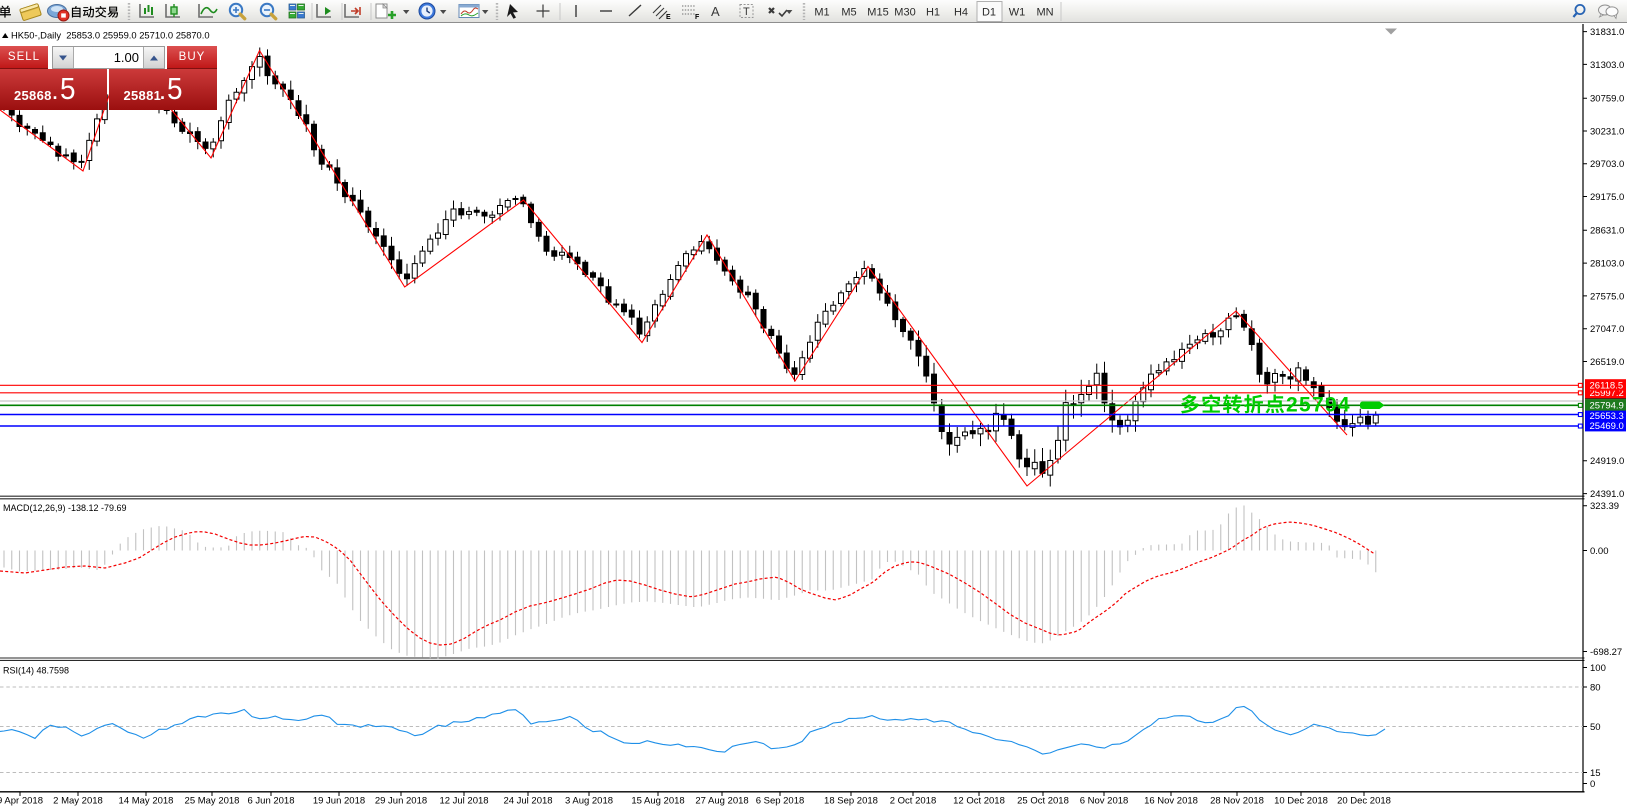  What do you see at coordinates (463, 801) in the screenshot?
I see `svg-text: 12 Jul 2018` at bounding box center [463, 801].